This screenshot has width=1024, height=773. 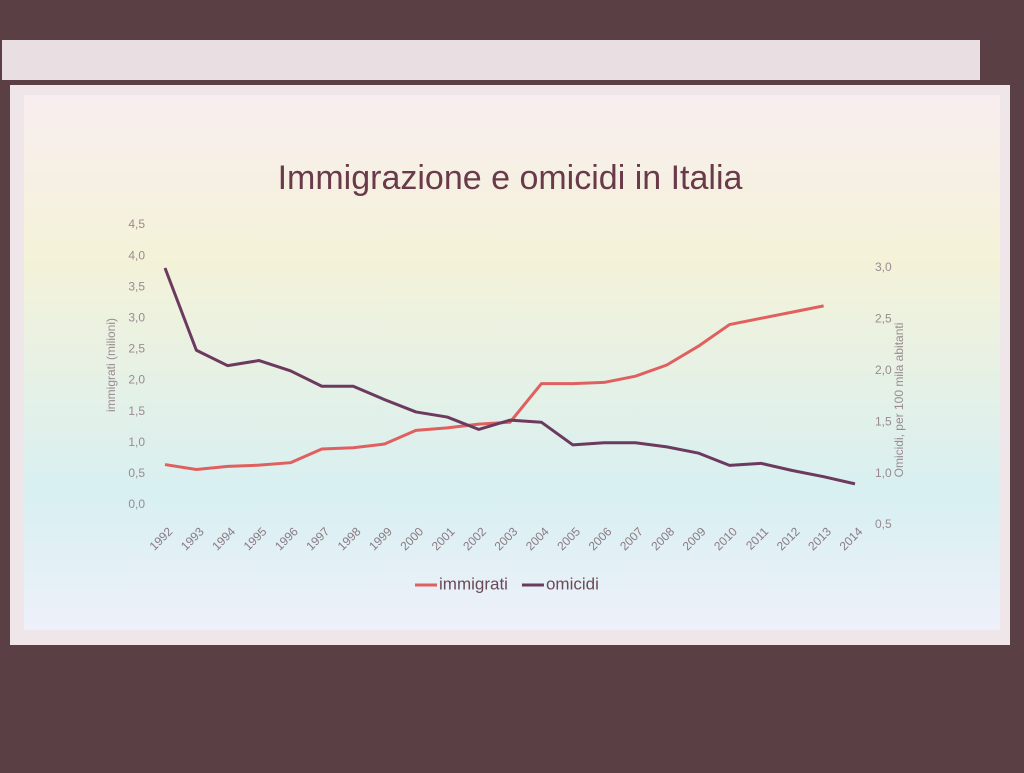 I want to click on y-tick-label: 4,0, so click(x=136, y=255).